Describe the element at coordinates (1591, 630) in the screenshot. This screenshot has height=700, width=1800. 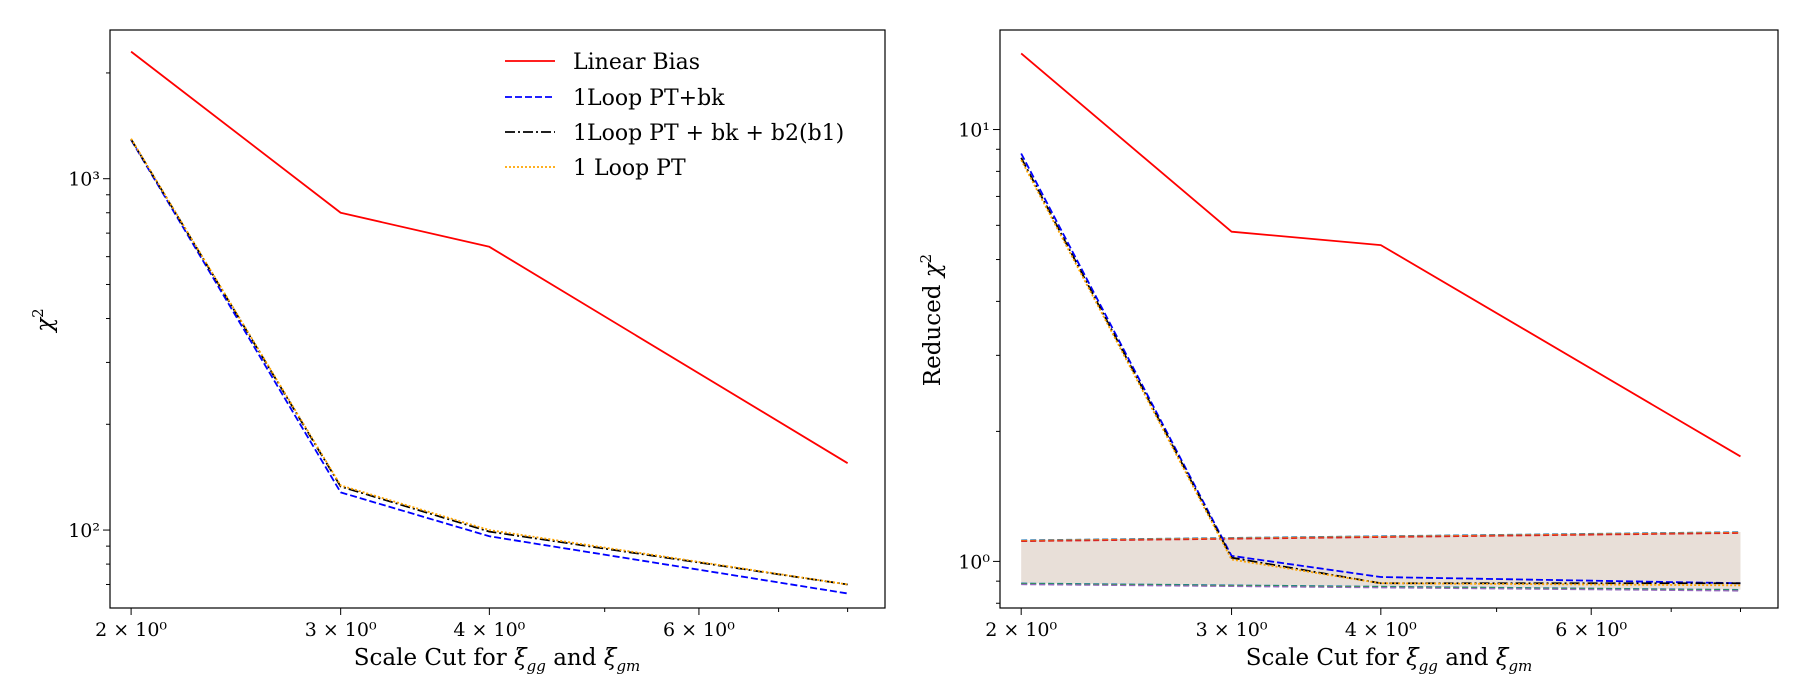
I see `x-tick-label-right: 6 × 10⁰` at that location.